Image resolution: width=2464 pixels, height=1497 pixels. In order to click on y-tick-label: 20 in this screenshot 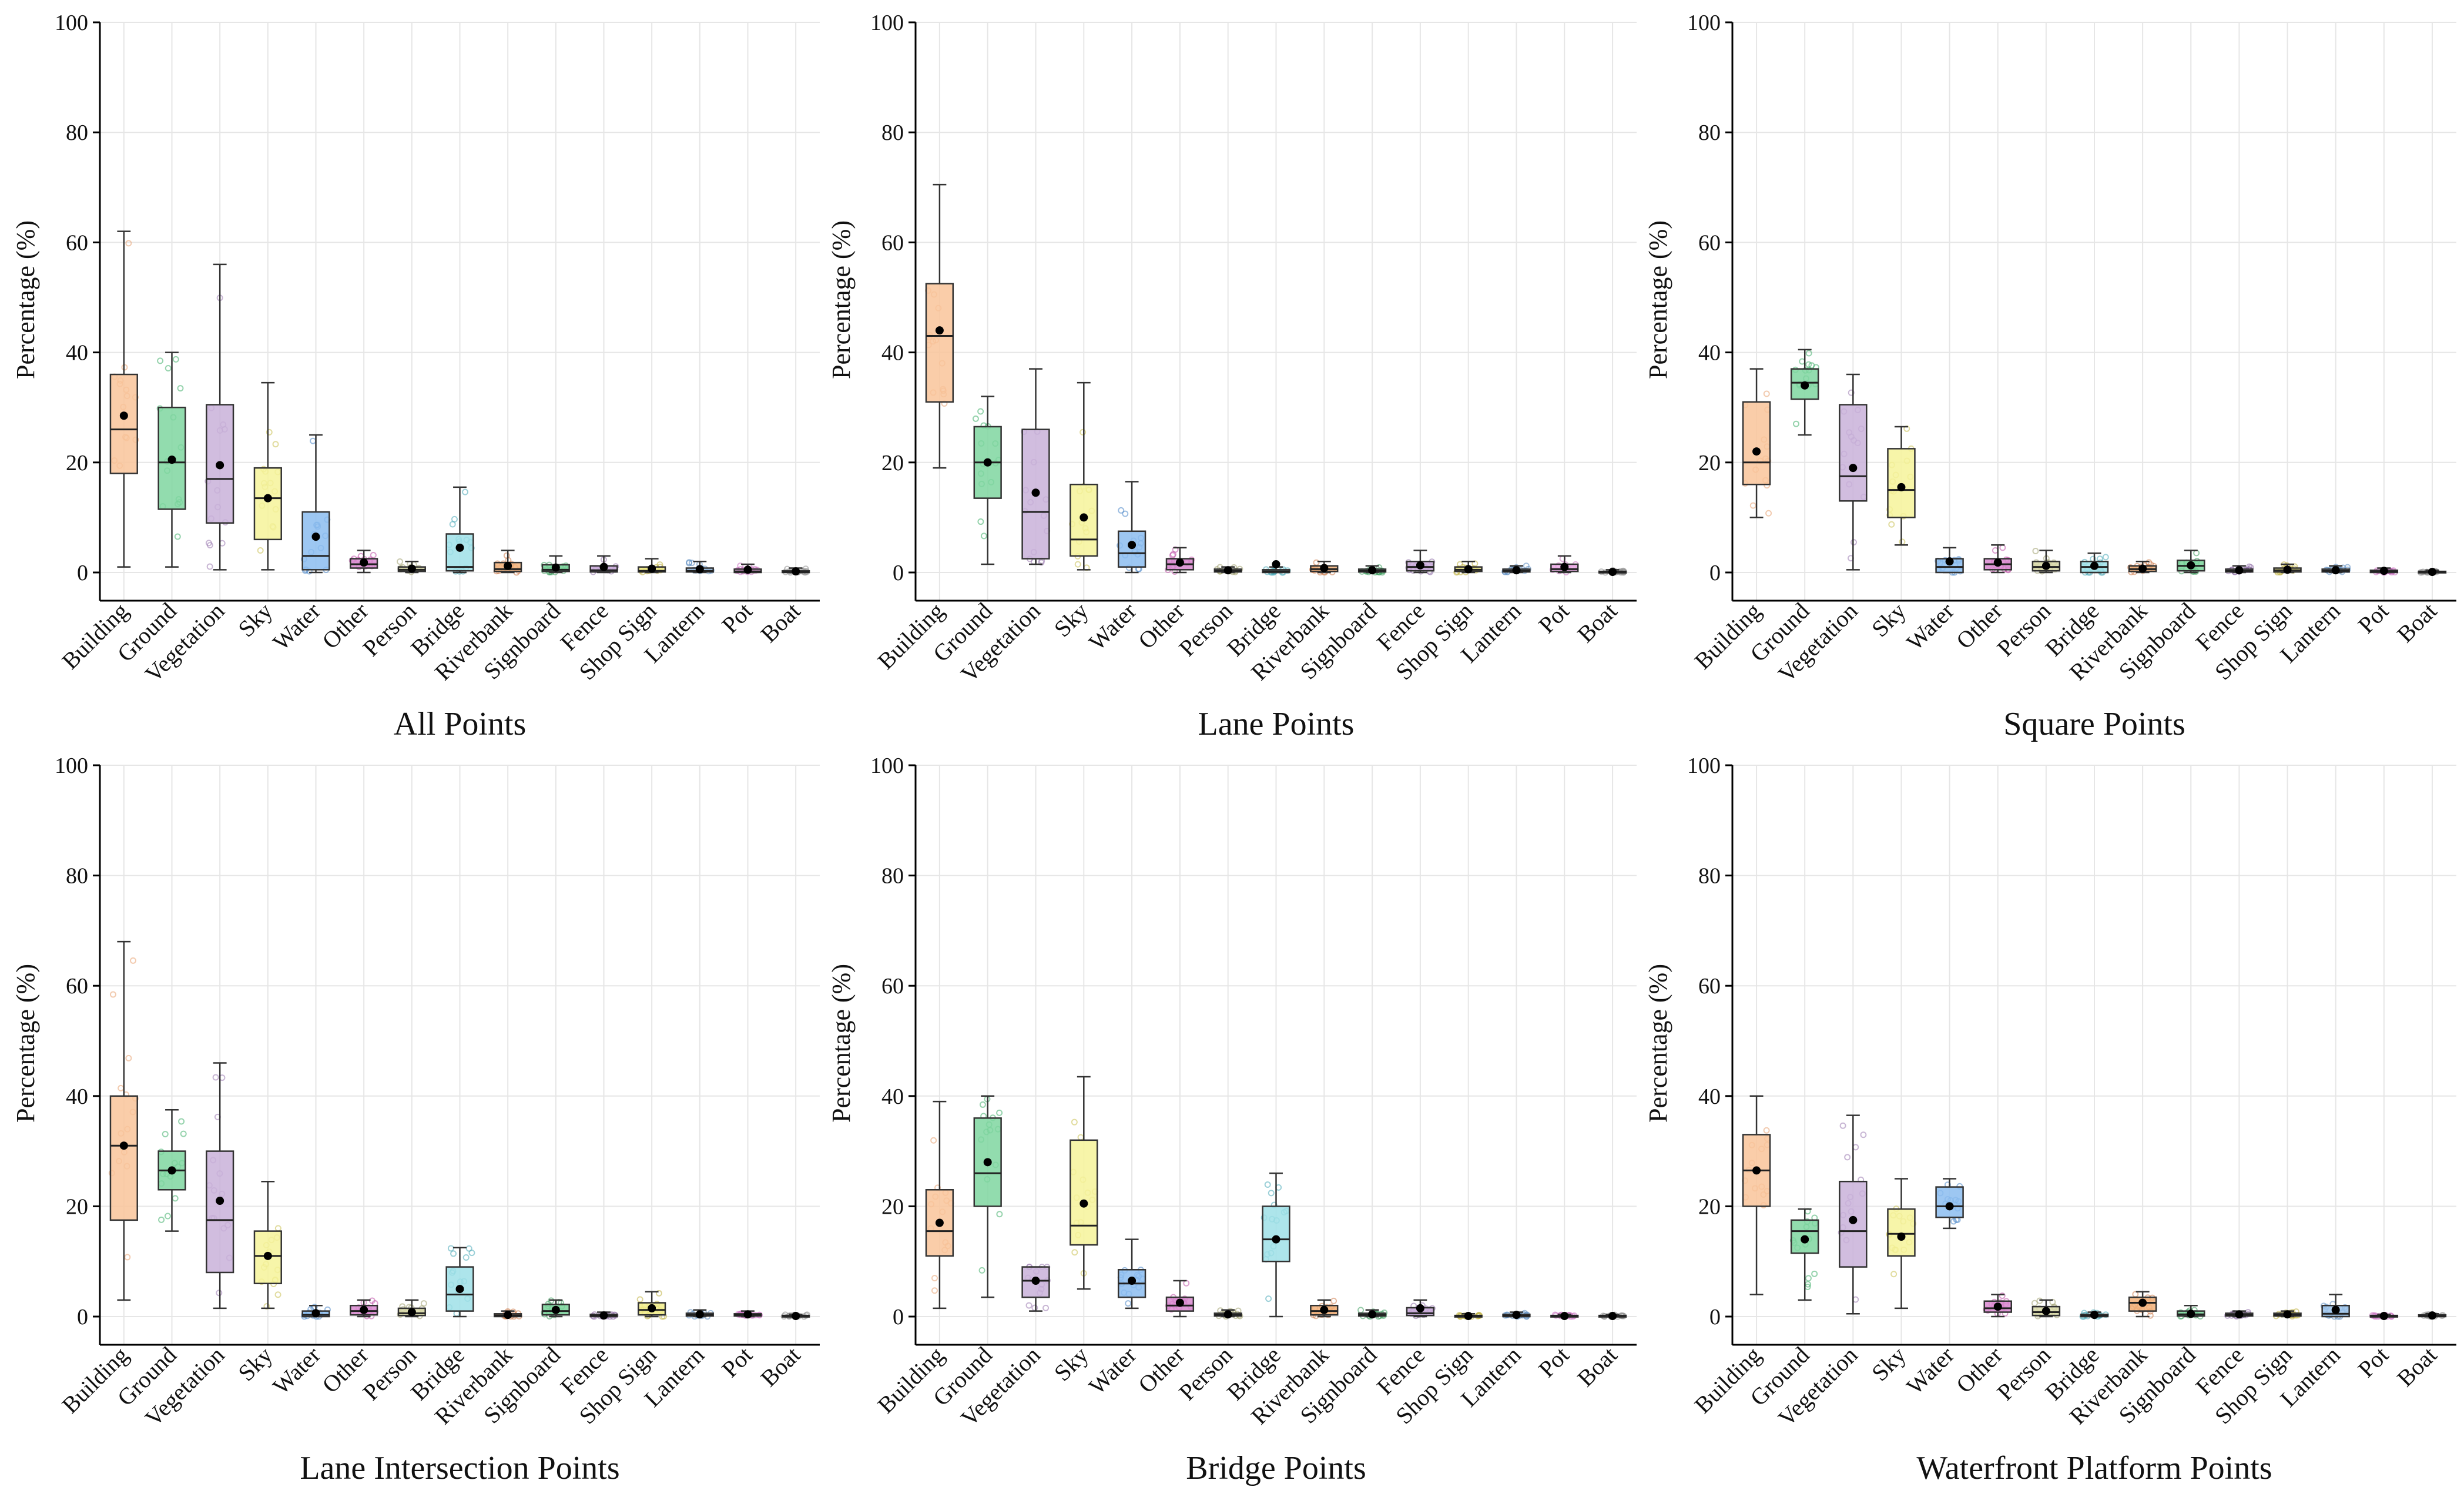, I will do `click(77, 463)`.